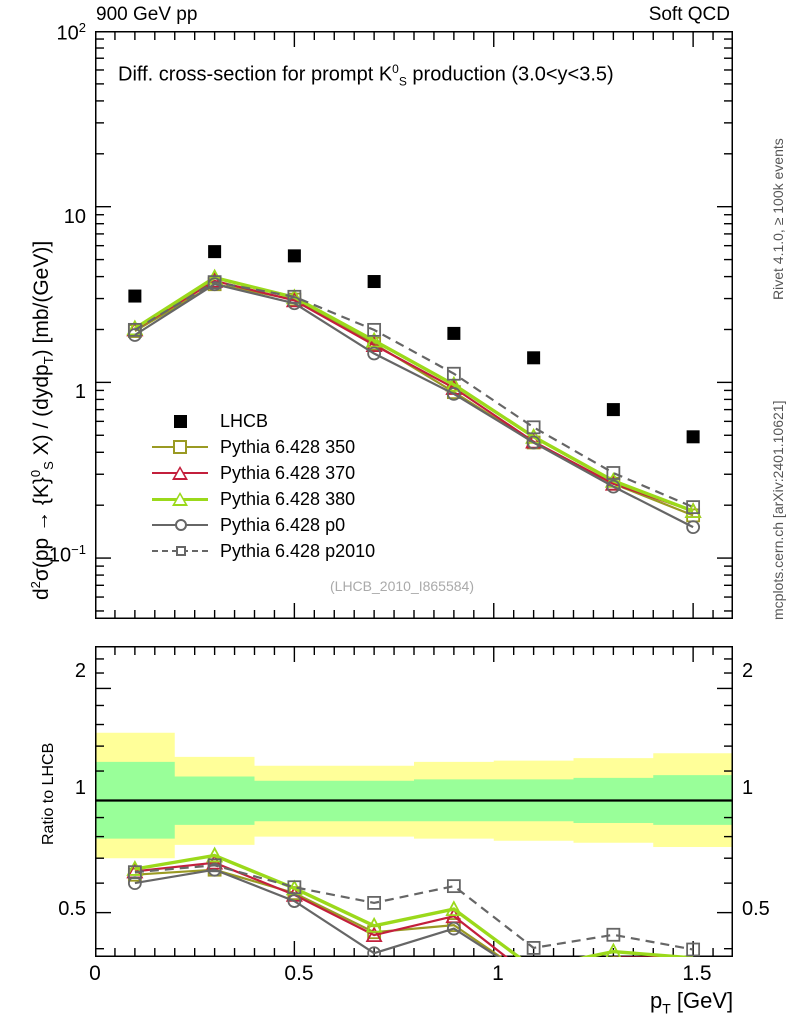  What do you see at coordinates (498, 973) in the screenshot?
I see `xtick-1: 1` at bounding box center [498, 973].